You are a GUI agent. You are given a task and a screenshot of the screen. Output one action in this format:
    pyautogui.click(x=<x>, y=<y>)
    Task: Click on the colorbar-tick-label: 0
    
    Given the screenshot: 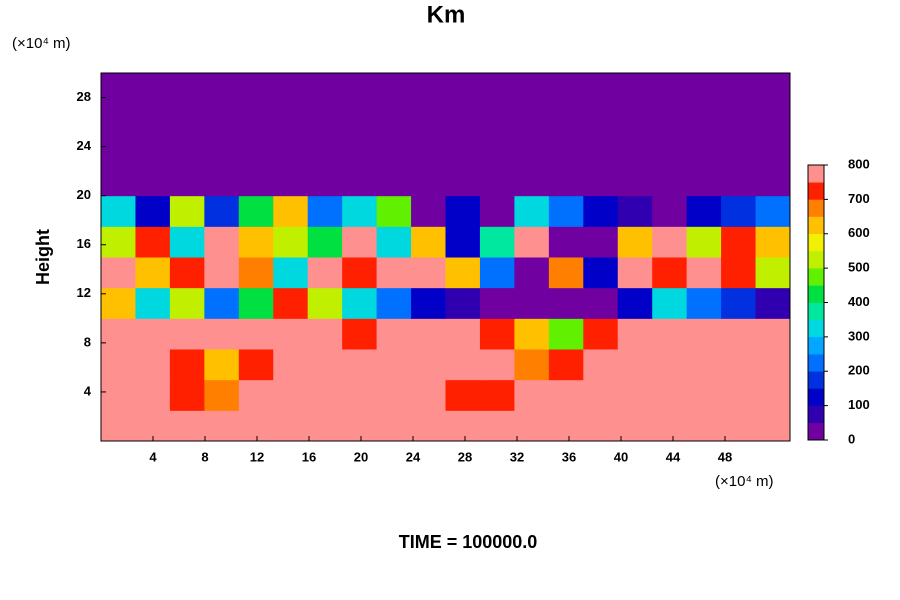 What is the action you would take?
    pyautogui.click(x=851, y=438)
    